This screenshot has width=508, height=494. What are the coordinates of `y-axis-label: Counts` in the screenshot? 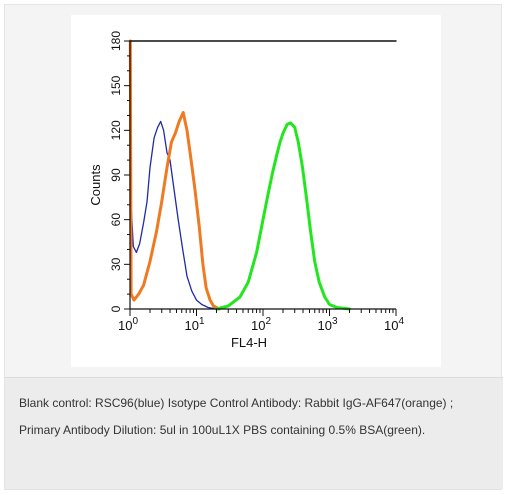 It's located at (95, 185).